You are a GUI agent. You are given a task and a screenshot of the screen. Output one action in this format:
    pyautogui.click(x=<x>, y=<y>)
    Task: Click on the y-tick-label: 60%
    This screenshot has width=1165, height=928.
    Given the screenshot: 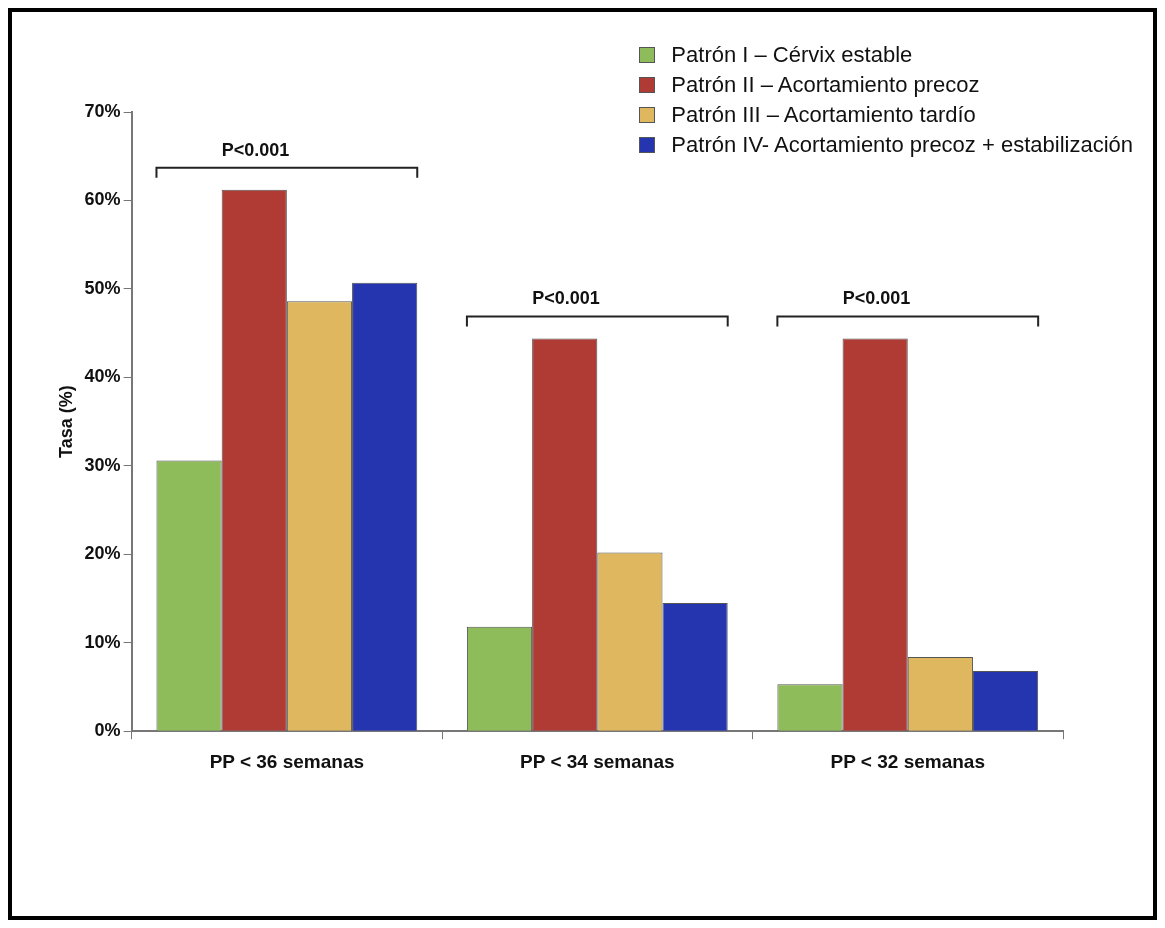 What is the action you would take?
    pyautogui.click(x=102, y=199)
    